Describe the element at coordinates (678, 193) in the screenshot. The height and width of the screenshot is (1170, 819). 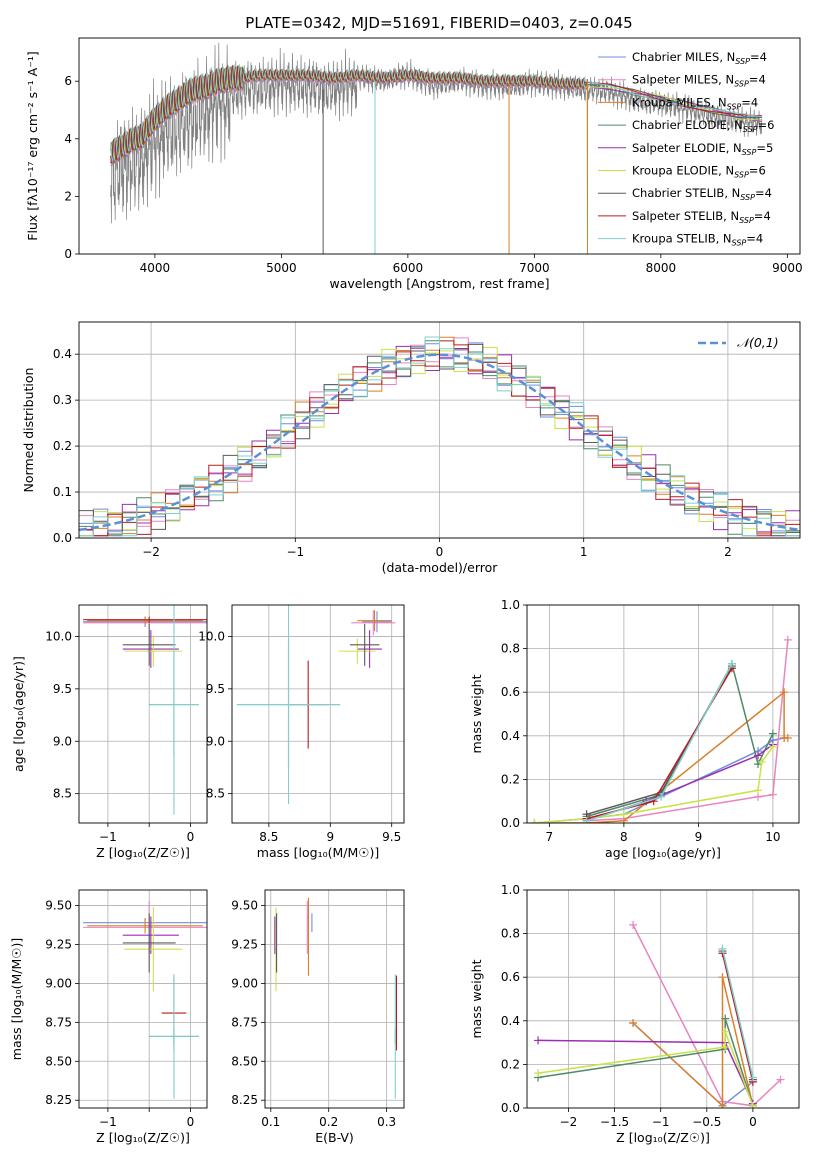
I see `legend-model-name: Chabrier STELIB` at that location.